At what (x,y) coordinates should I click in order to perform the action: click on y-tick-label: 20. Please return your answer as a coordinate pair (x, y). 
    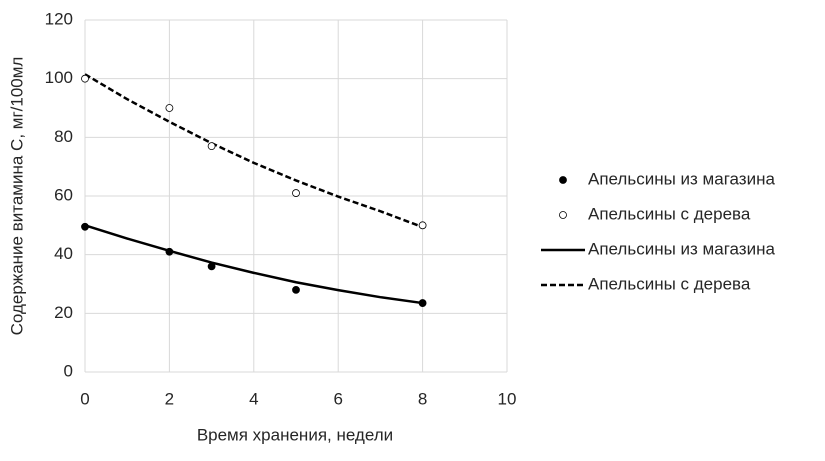
    Looking at the image, I should click on (63, 312).